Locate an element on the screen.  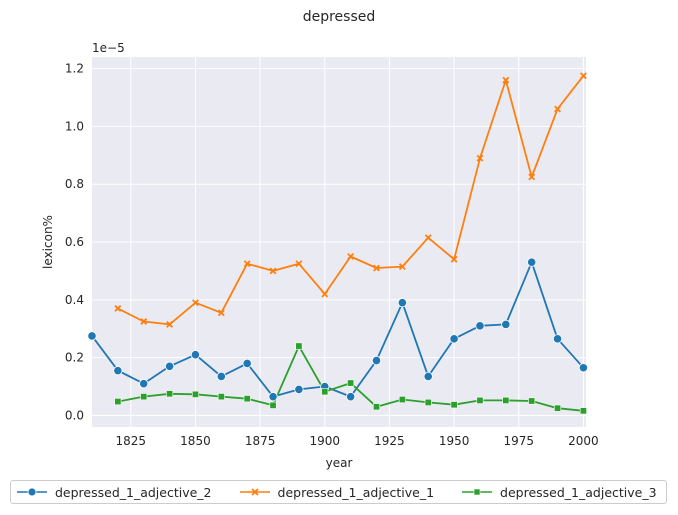
x-tick-label: 1900 is located at coordinates (325, 441).